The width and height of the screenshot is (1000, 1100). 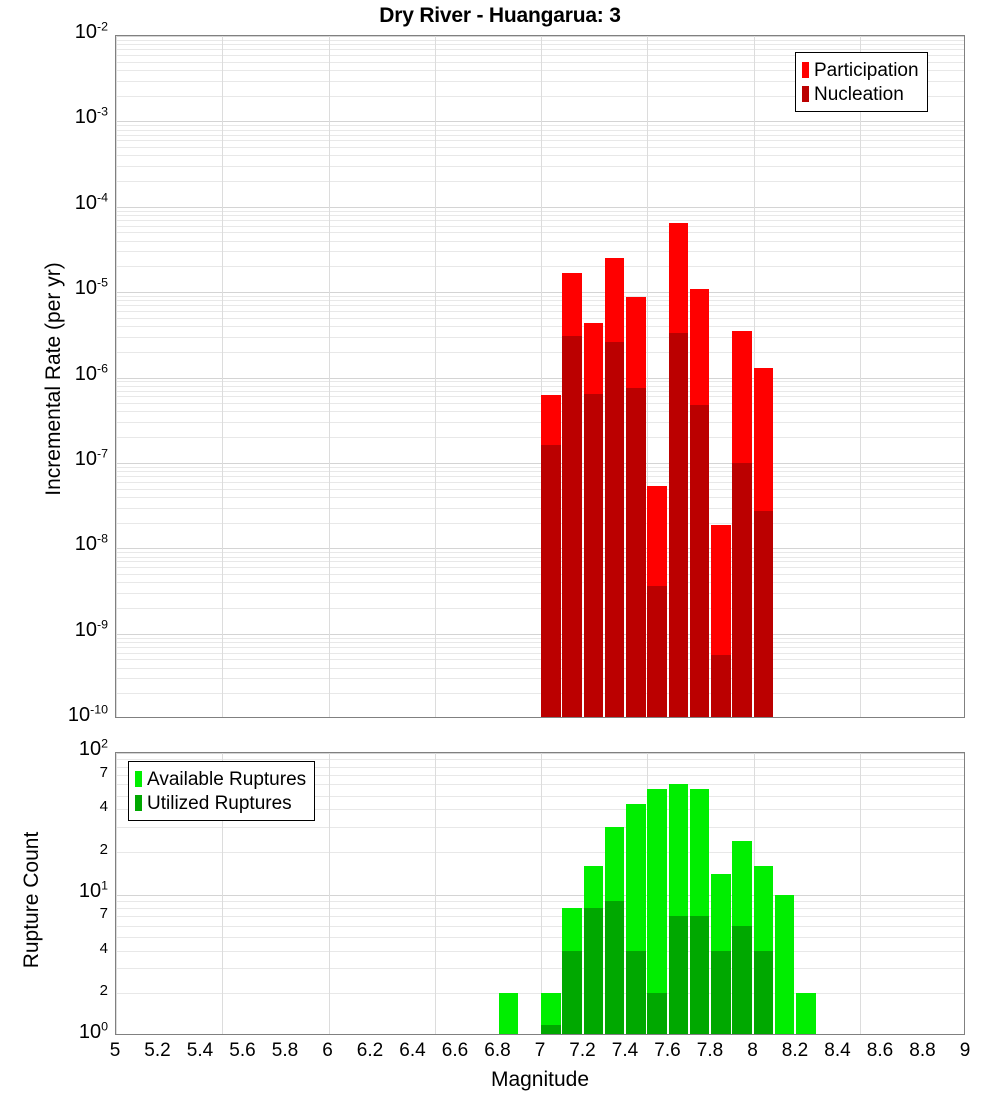 I want to click on top-legend: Participation Nucleation, so click(x=861, y=82).